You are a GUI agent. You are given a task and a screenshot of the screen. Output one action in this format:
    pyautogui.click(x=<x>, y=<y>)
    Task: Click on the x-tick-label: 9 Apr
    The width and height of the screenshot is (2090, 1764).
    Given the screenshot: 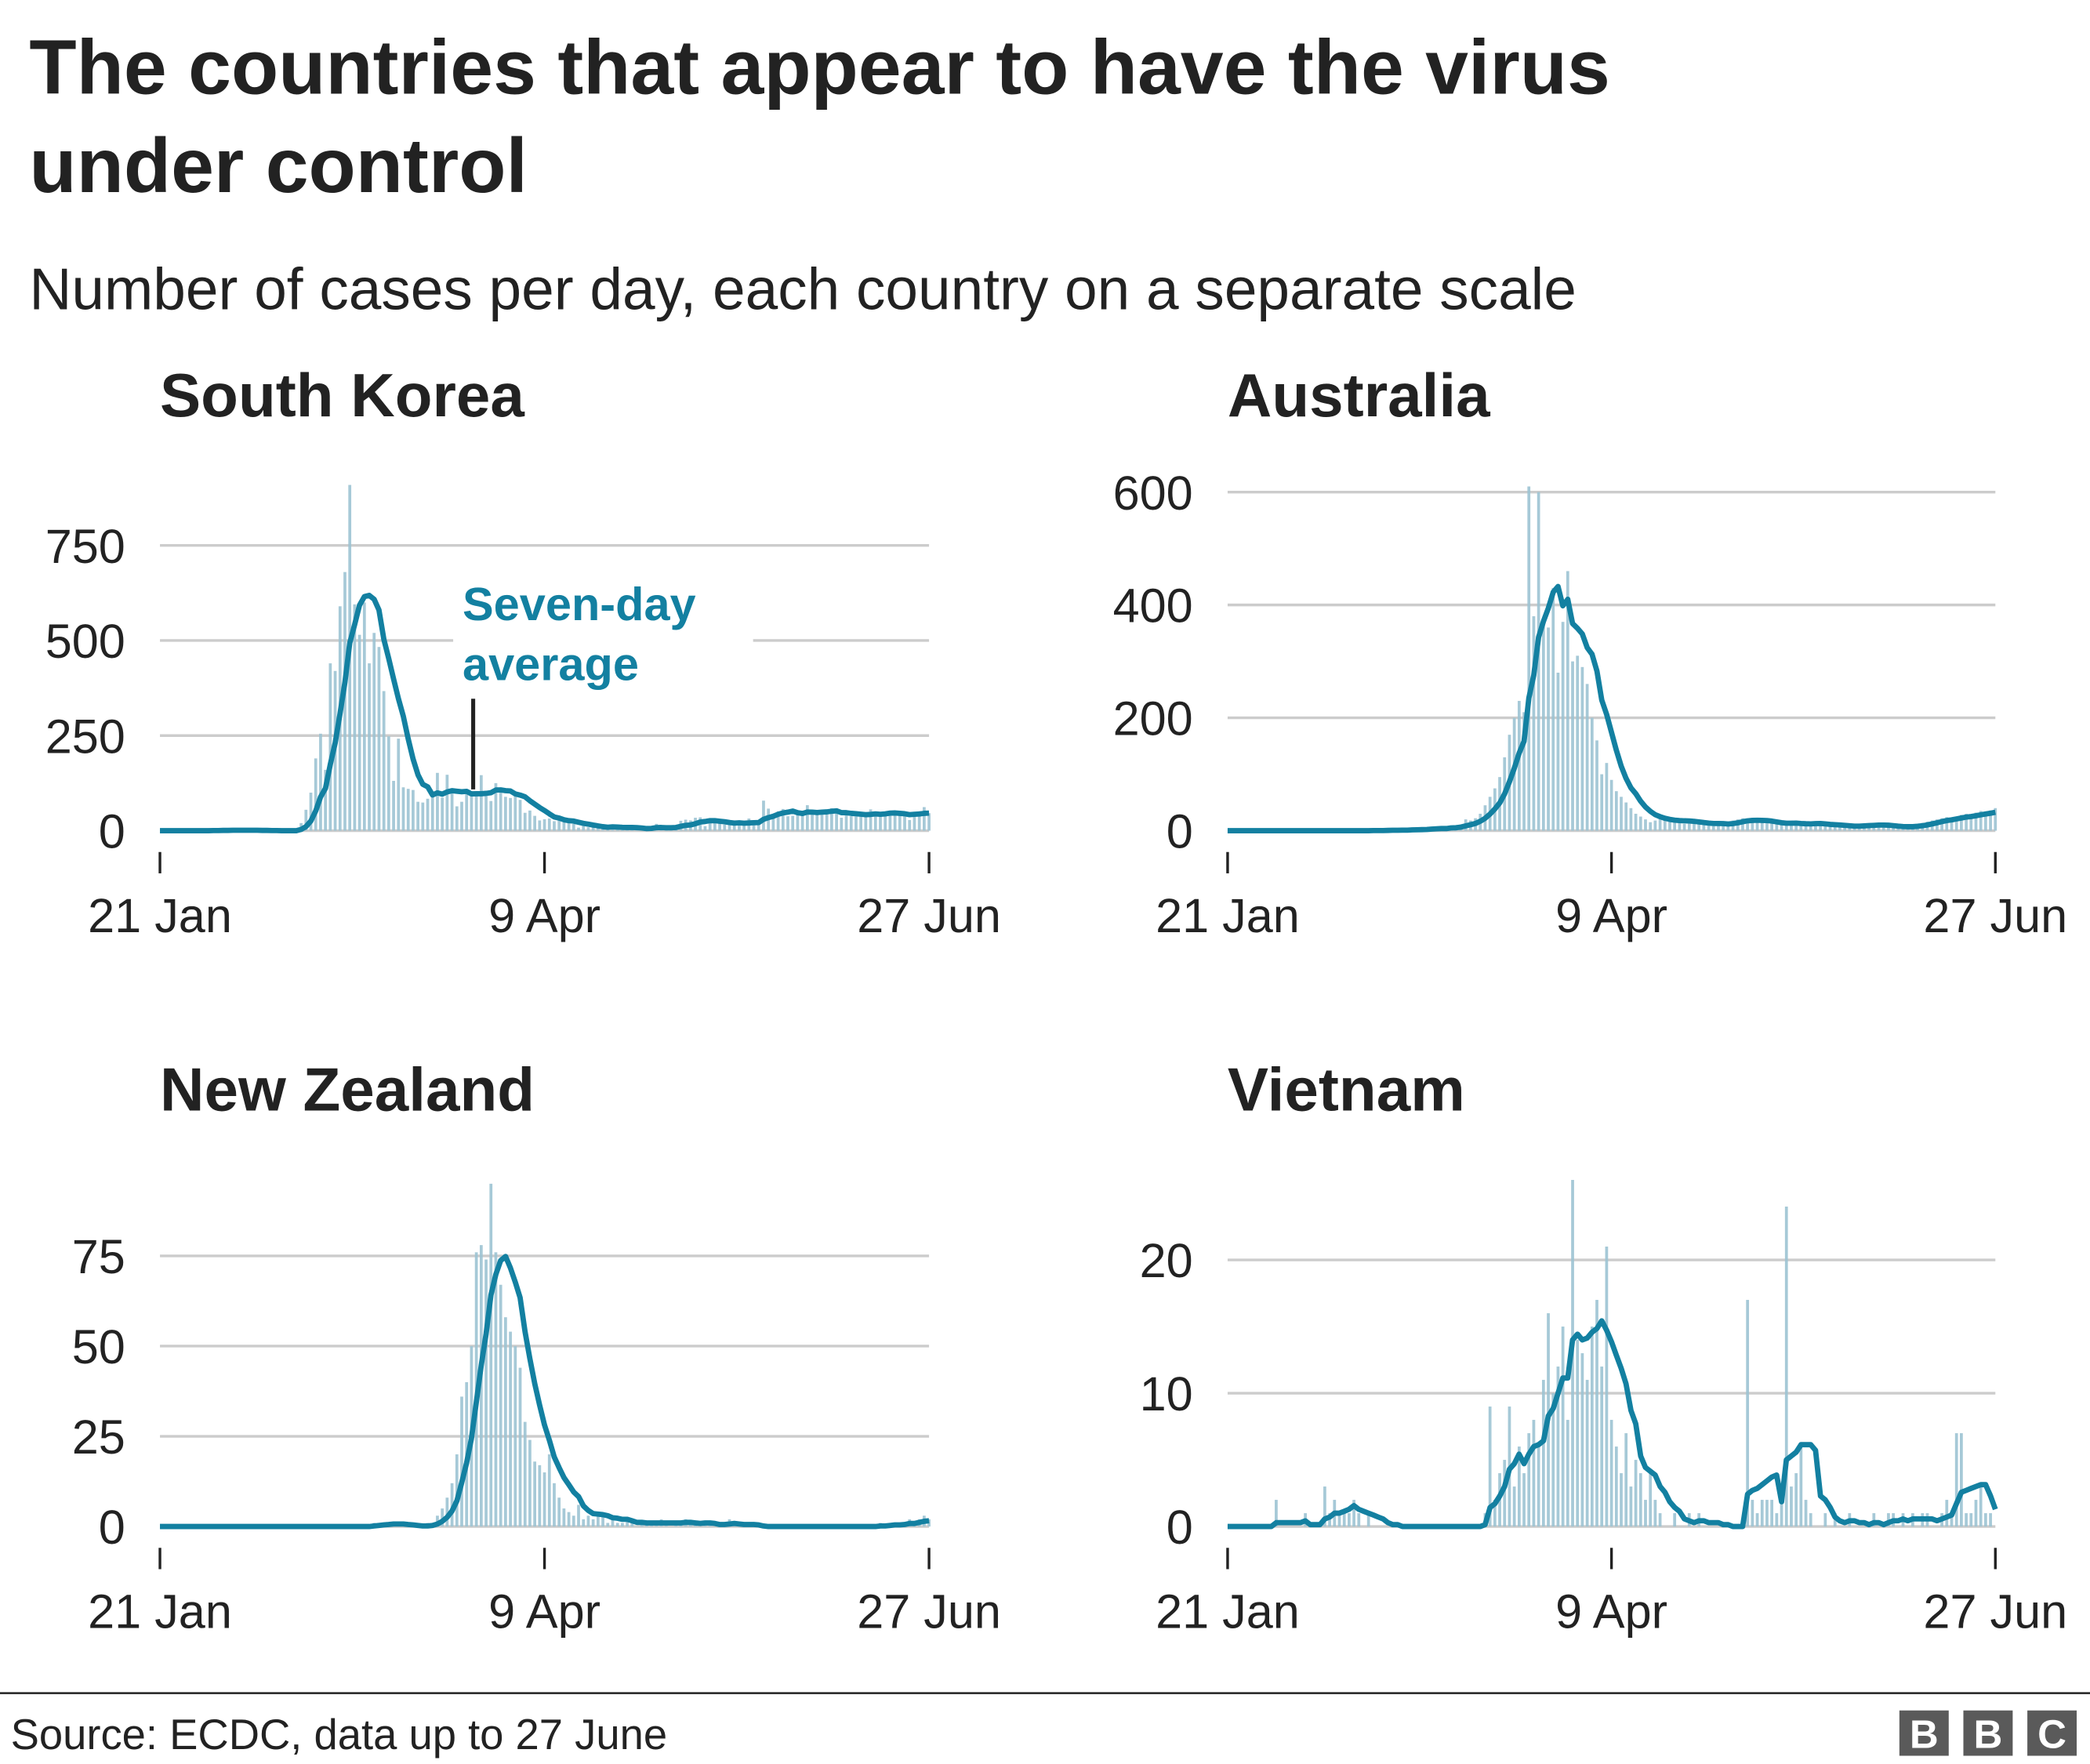 What is the action you would take?
    pyautogui.click(x=1611, y=1611)
    